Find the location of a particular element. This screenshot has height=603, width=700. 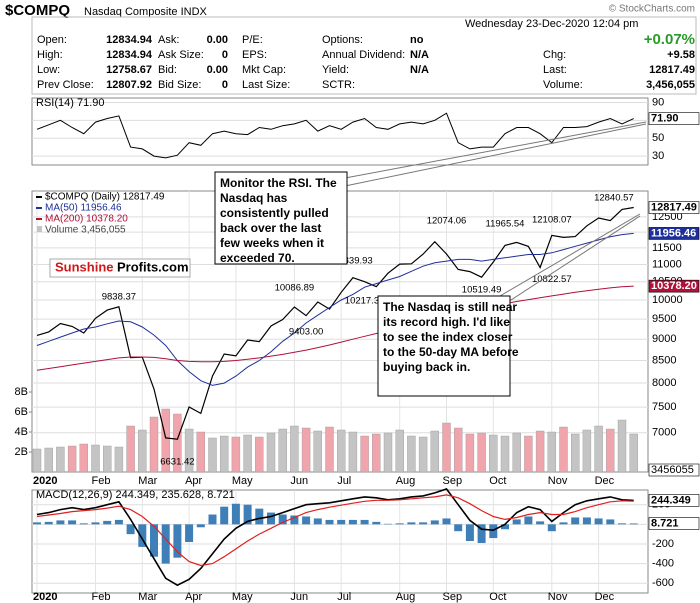

x-tick-label: Nov is located at coordinates (558, 481).